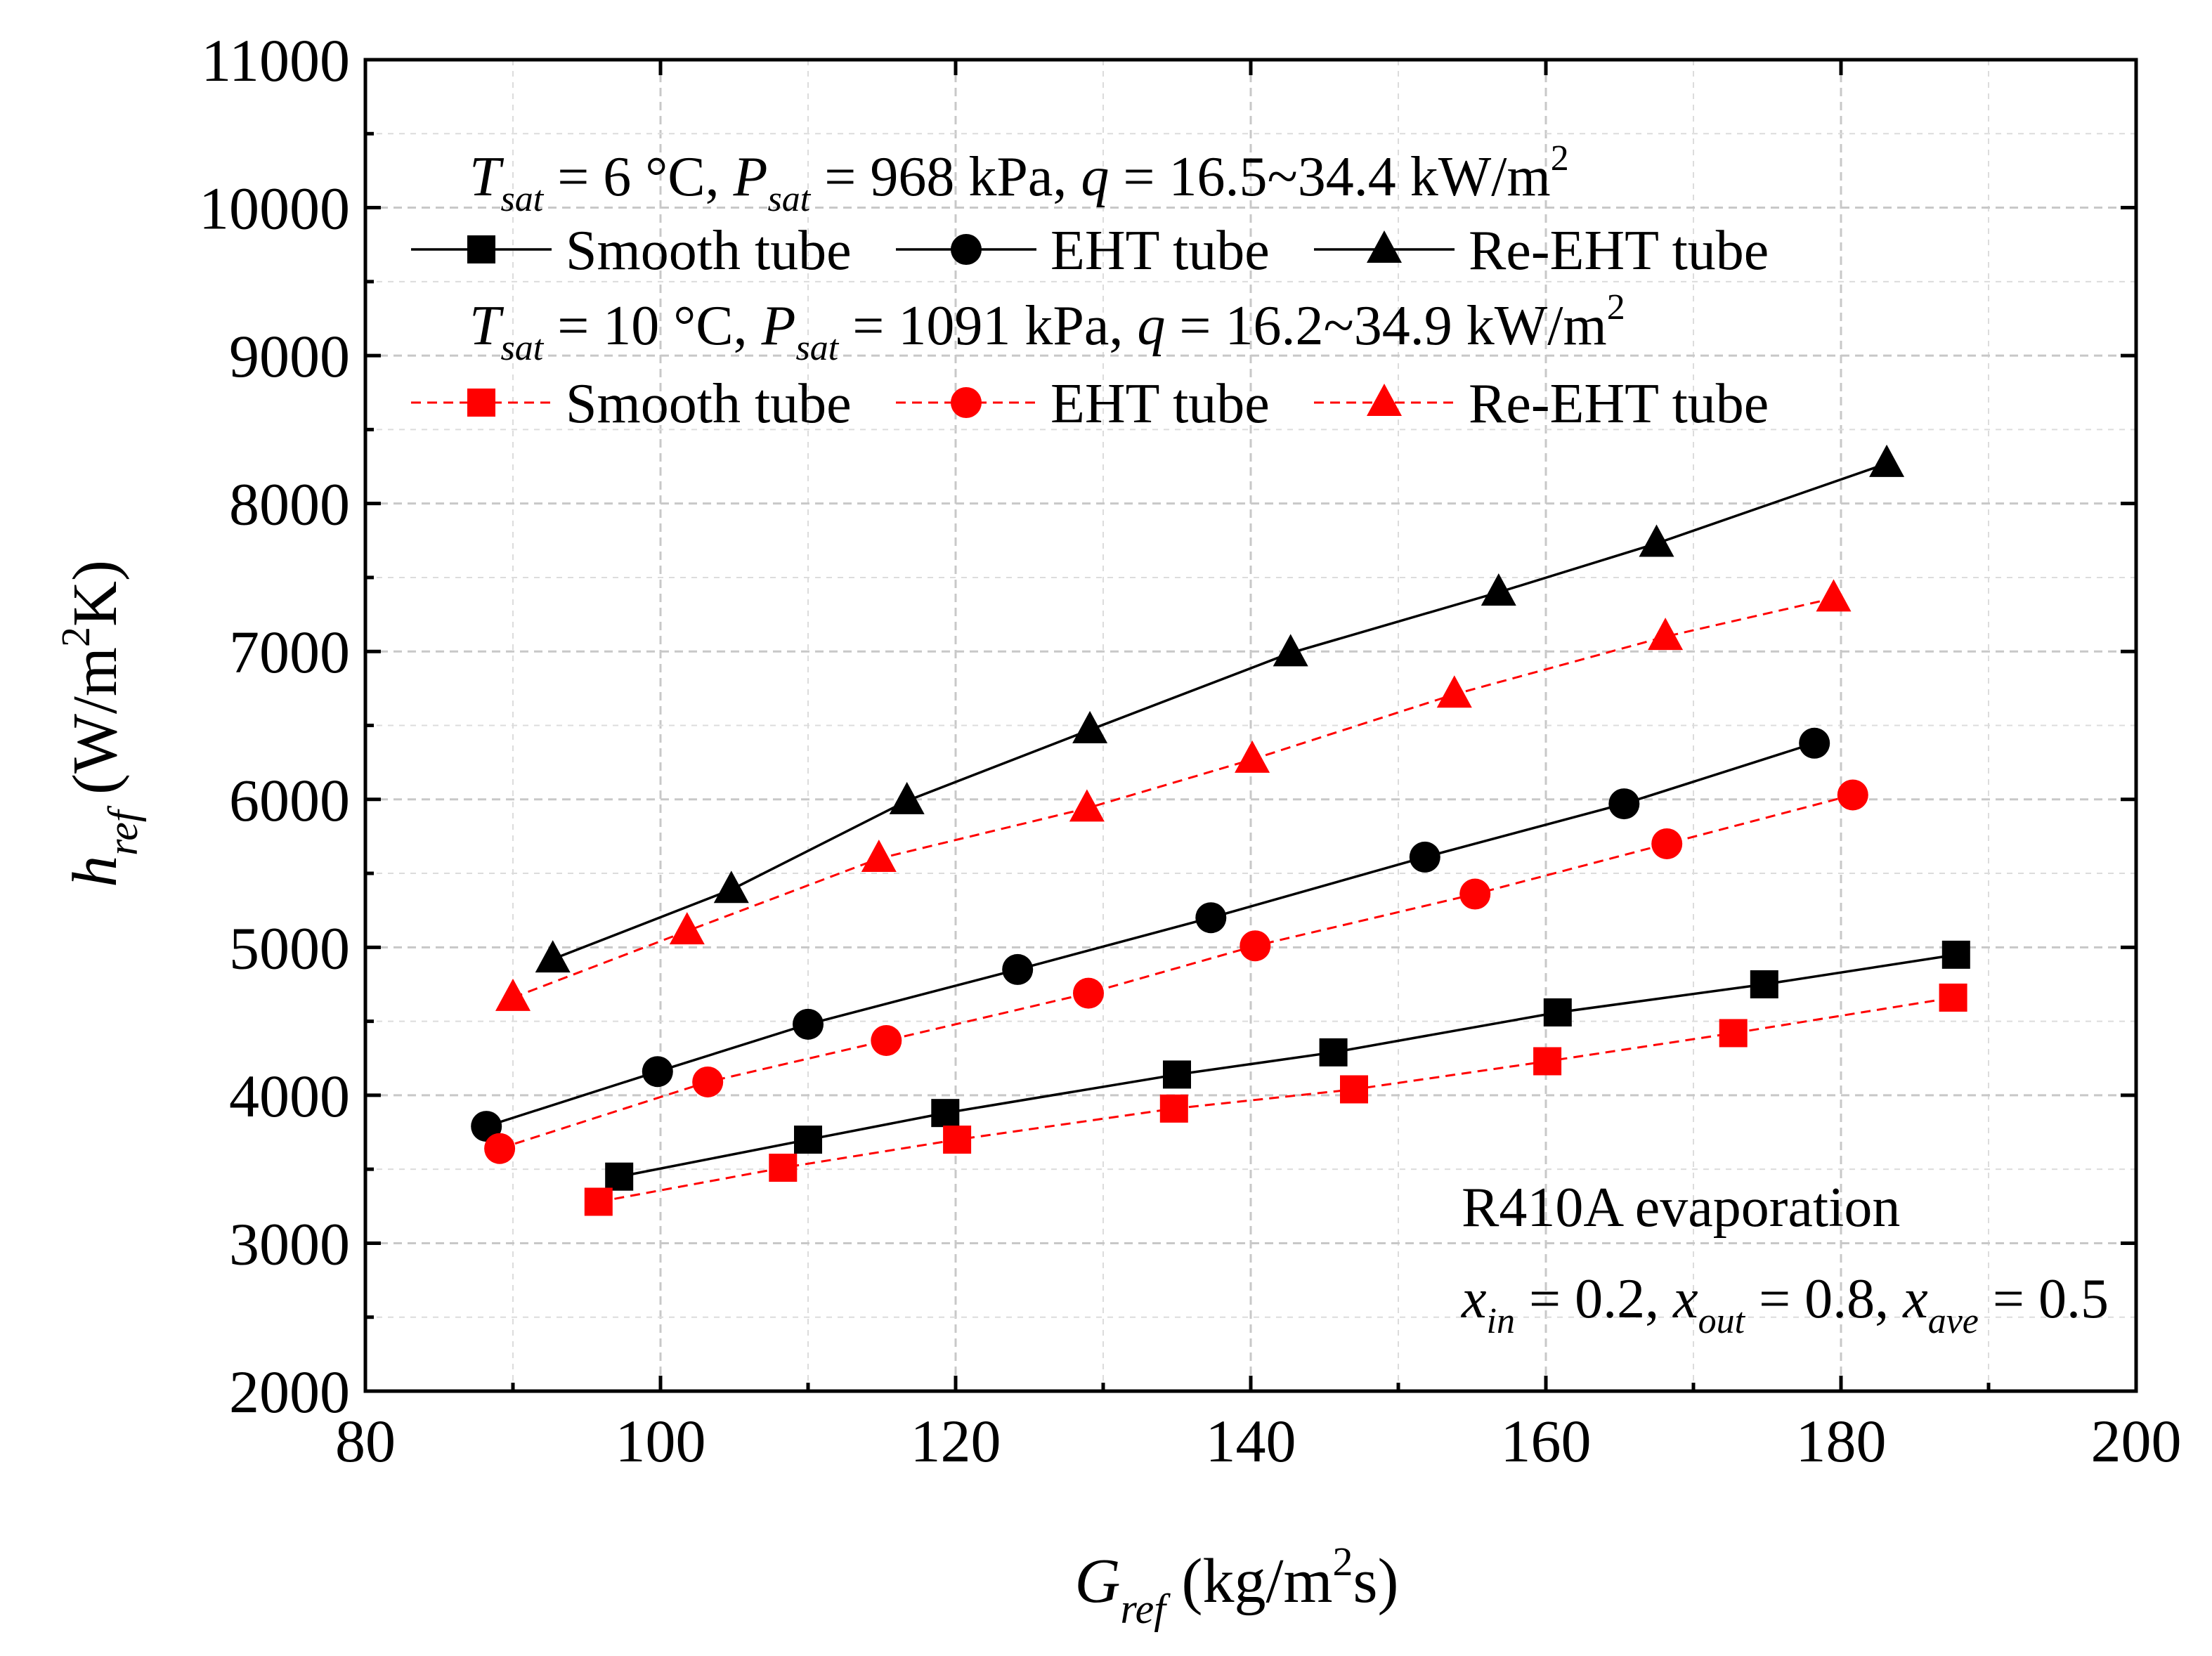  Describe the element at coordinates (1841, 1441) in the screenshot. I see `x-tick-label: 180` at that location.